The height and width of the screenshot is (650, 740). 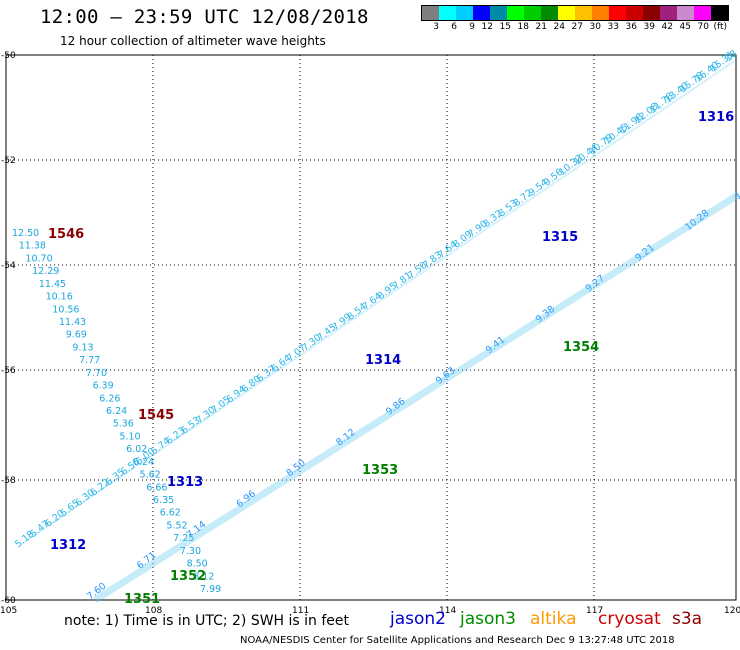 I want to click on wave-height-value: 5.62, so click(x=150, y=475).